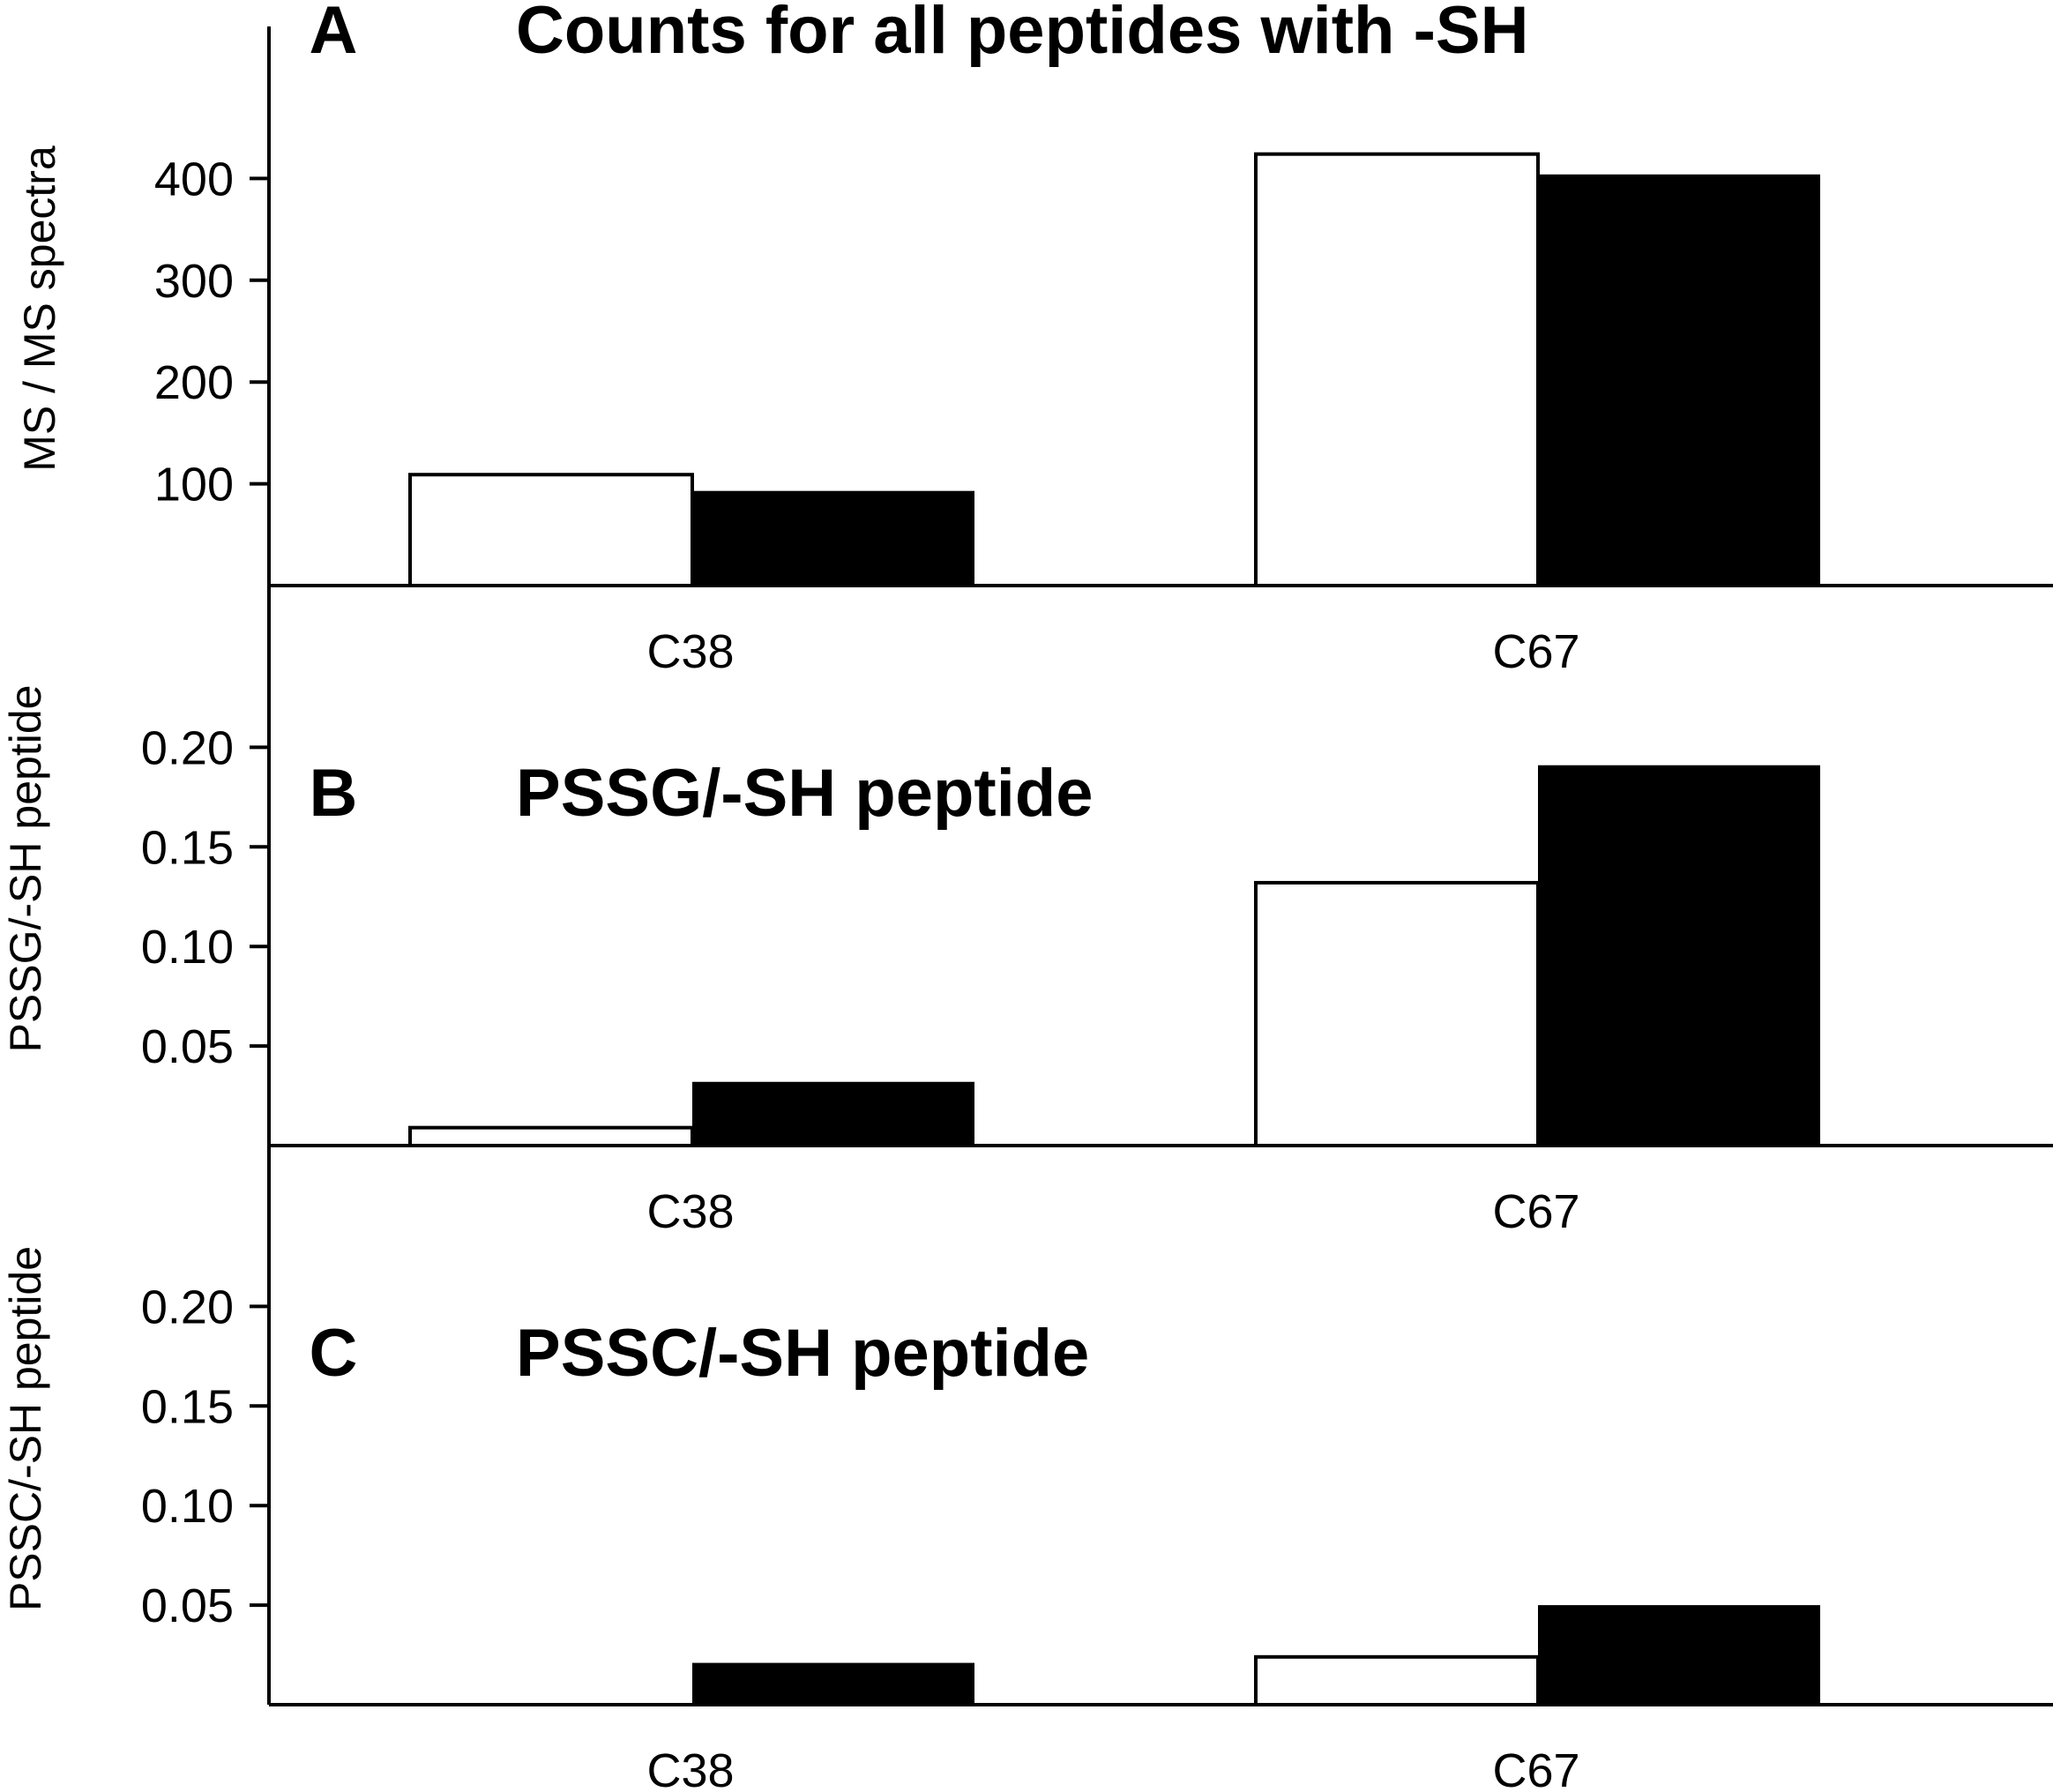  I want to click on panel-b-tick-label: 0.15, so click(187, 847).